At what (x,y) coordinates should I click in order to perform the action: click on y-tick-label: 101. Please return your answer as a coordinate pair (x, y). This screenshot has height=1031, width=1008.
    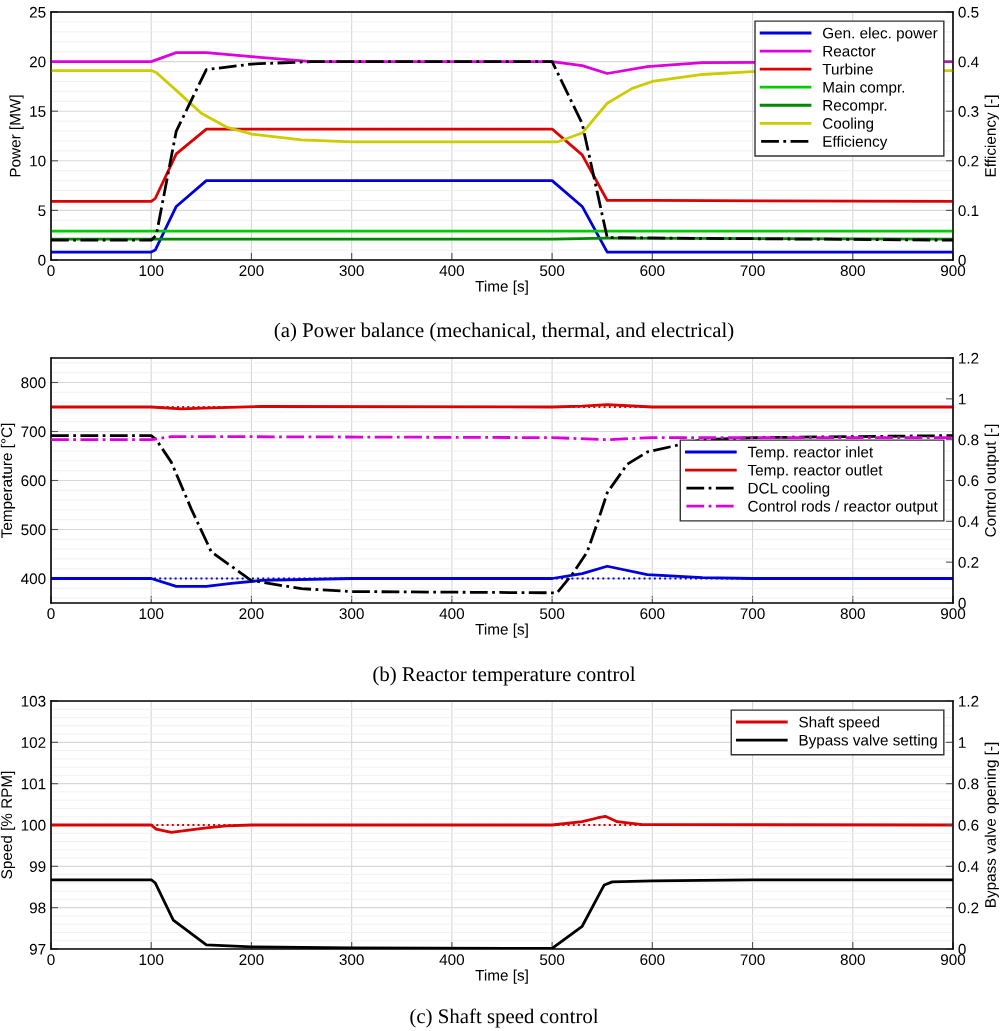
    Looking at the image, I should click on (33, 784).